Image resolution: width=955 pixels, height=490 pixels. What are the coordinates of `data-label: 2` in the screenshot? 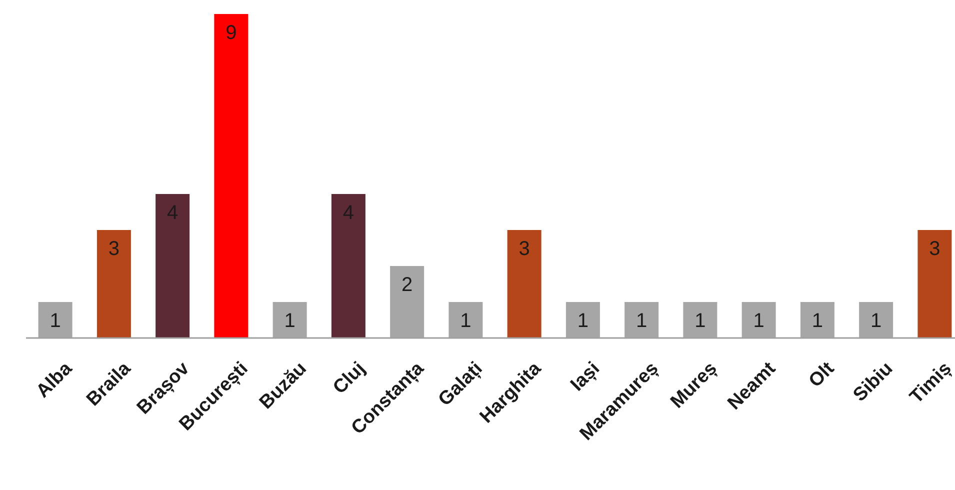 It's located at (407, 285).